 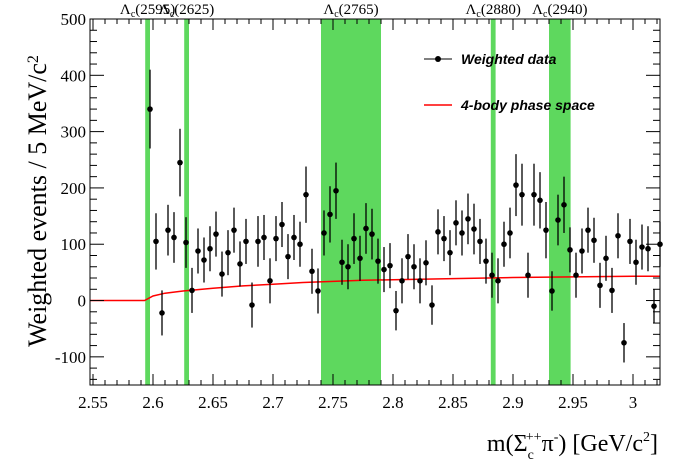 I want to click on y-tick-label: -100, so click(x=70, y=357).